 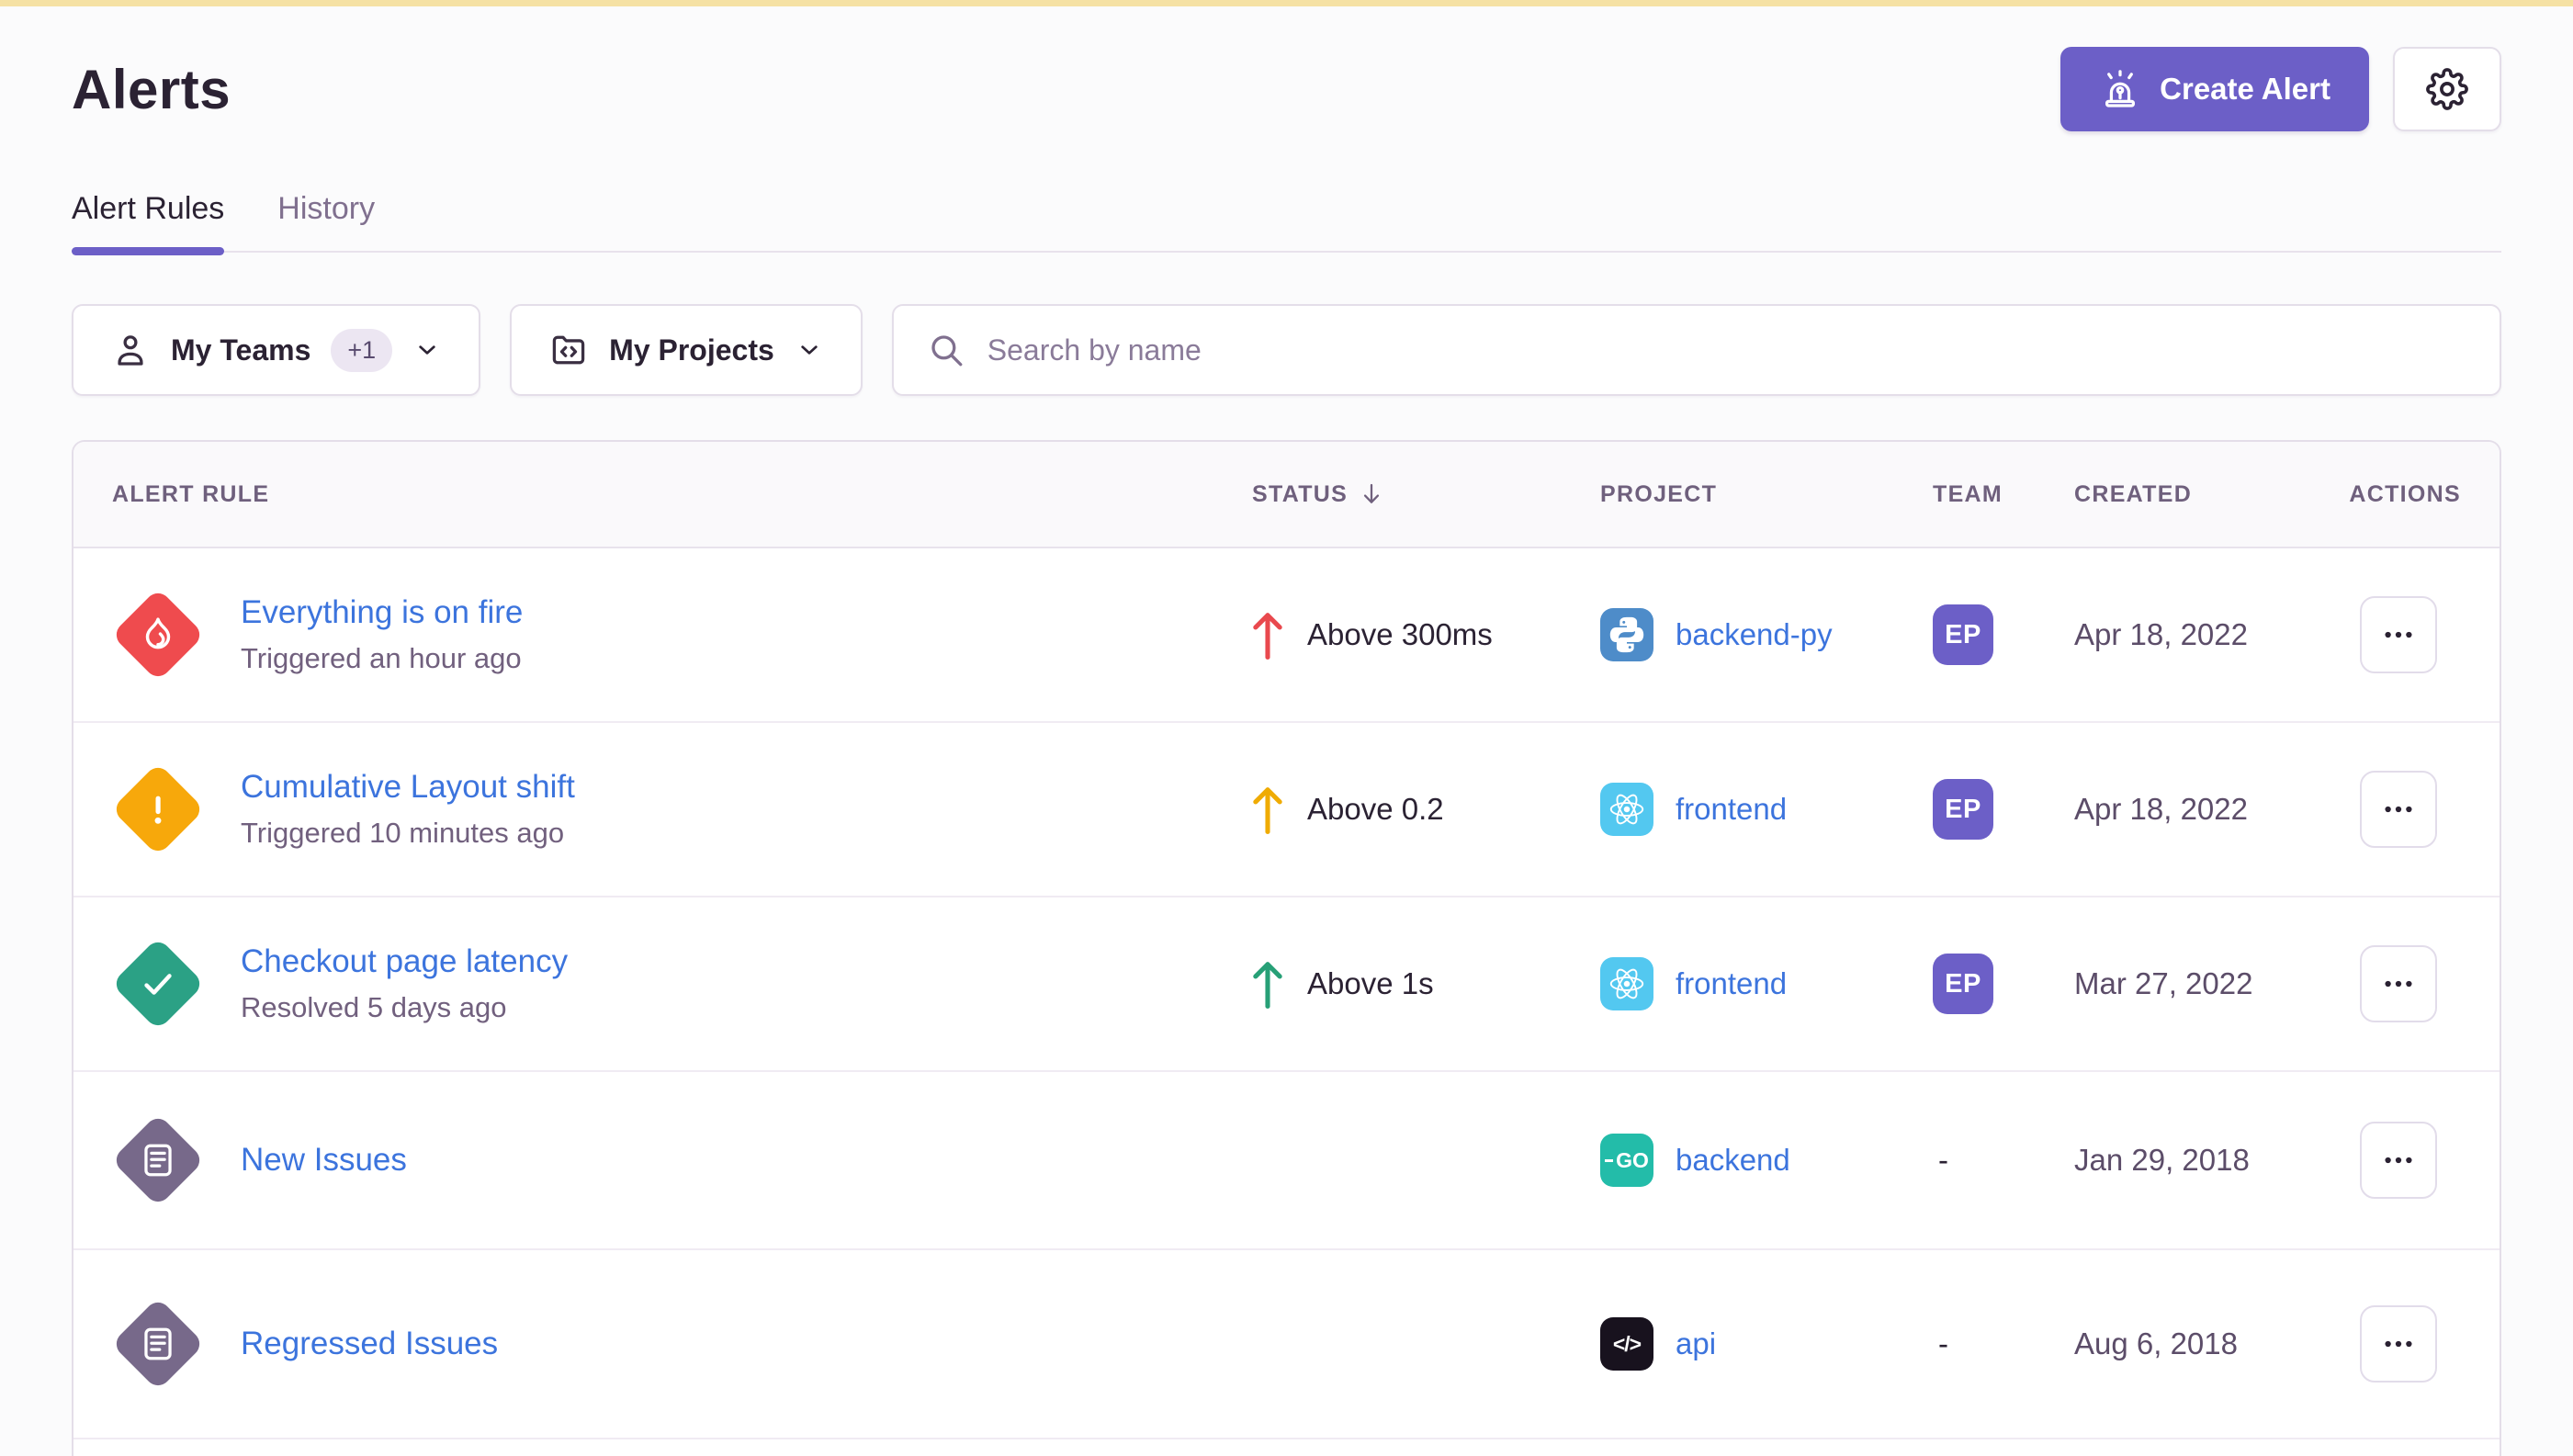 What do you see at coordinates (1371, 494) in the screenshot?
I see `sort-desc-icon` at bounding box center [1371, 494].